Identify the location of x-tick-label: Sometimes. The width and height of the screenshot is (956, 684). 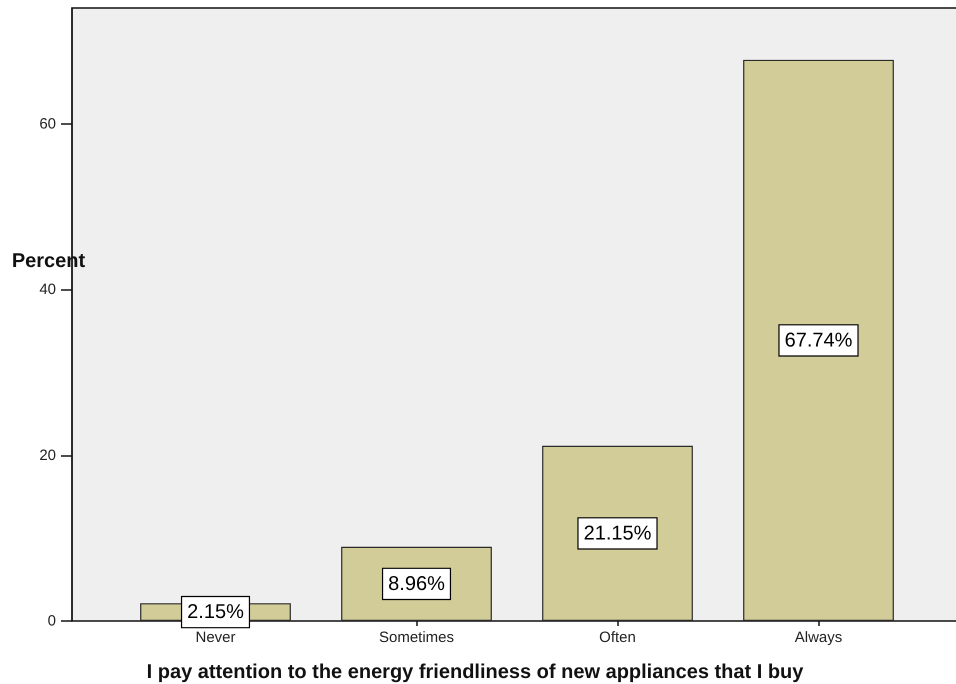
(416, 637).